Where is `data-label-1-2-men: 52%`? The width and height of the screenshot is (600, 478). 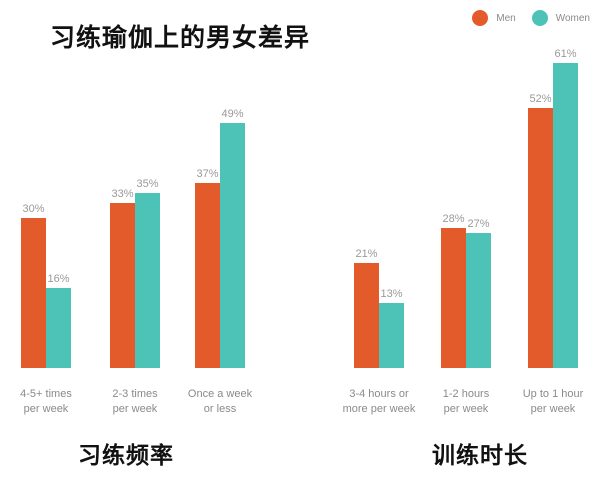
data-label-1-2-men: 52% is located at coordinates (540, 99).